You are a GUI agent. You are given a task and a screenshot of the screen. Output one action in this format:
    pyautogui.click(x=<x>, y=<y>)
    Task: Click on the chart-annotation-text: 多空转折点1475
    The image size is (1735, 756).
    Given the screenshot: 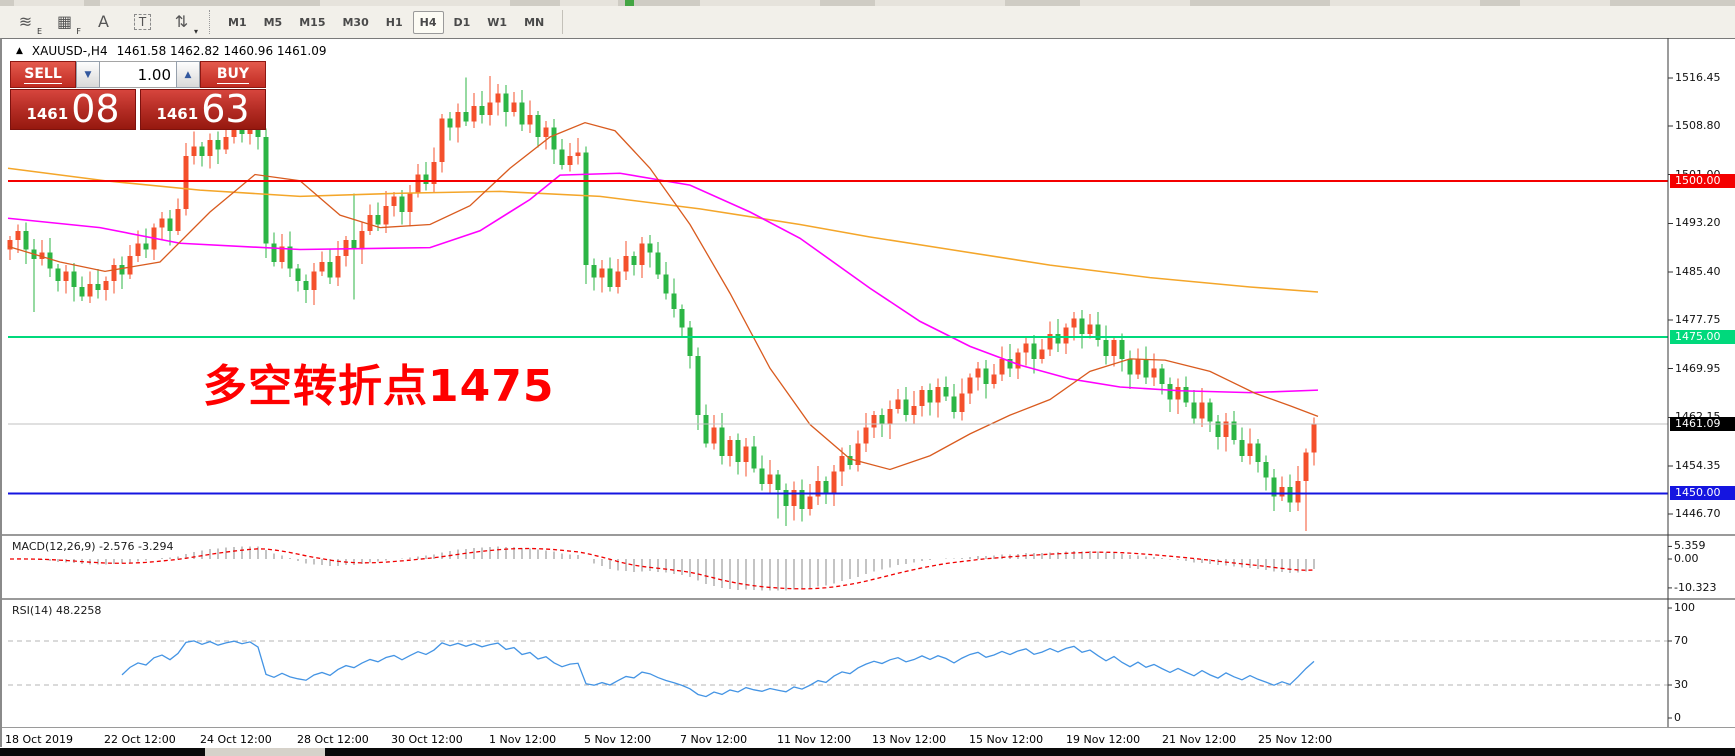 What is the action you would take?
    pyautogui.click(x=379, y=386)
    